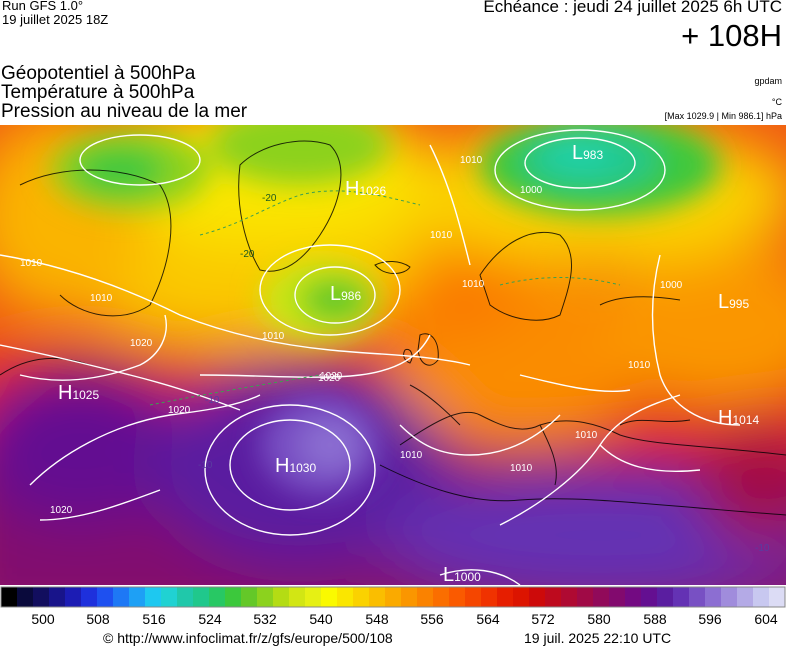 The width and height of the screenshot is (786, 648). Describe the element at coordinates (432, 619) in the screenshot. I see `legend-tick: 556` at that location.